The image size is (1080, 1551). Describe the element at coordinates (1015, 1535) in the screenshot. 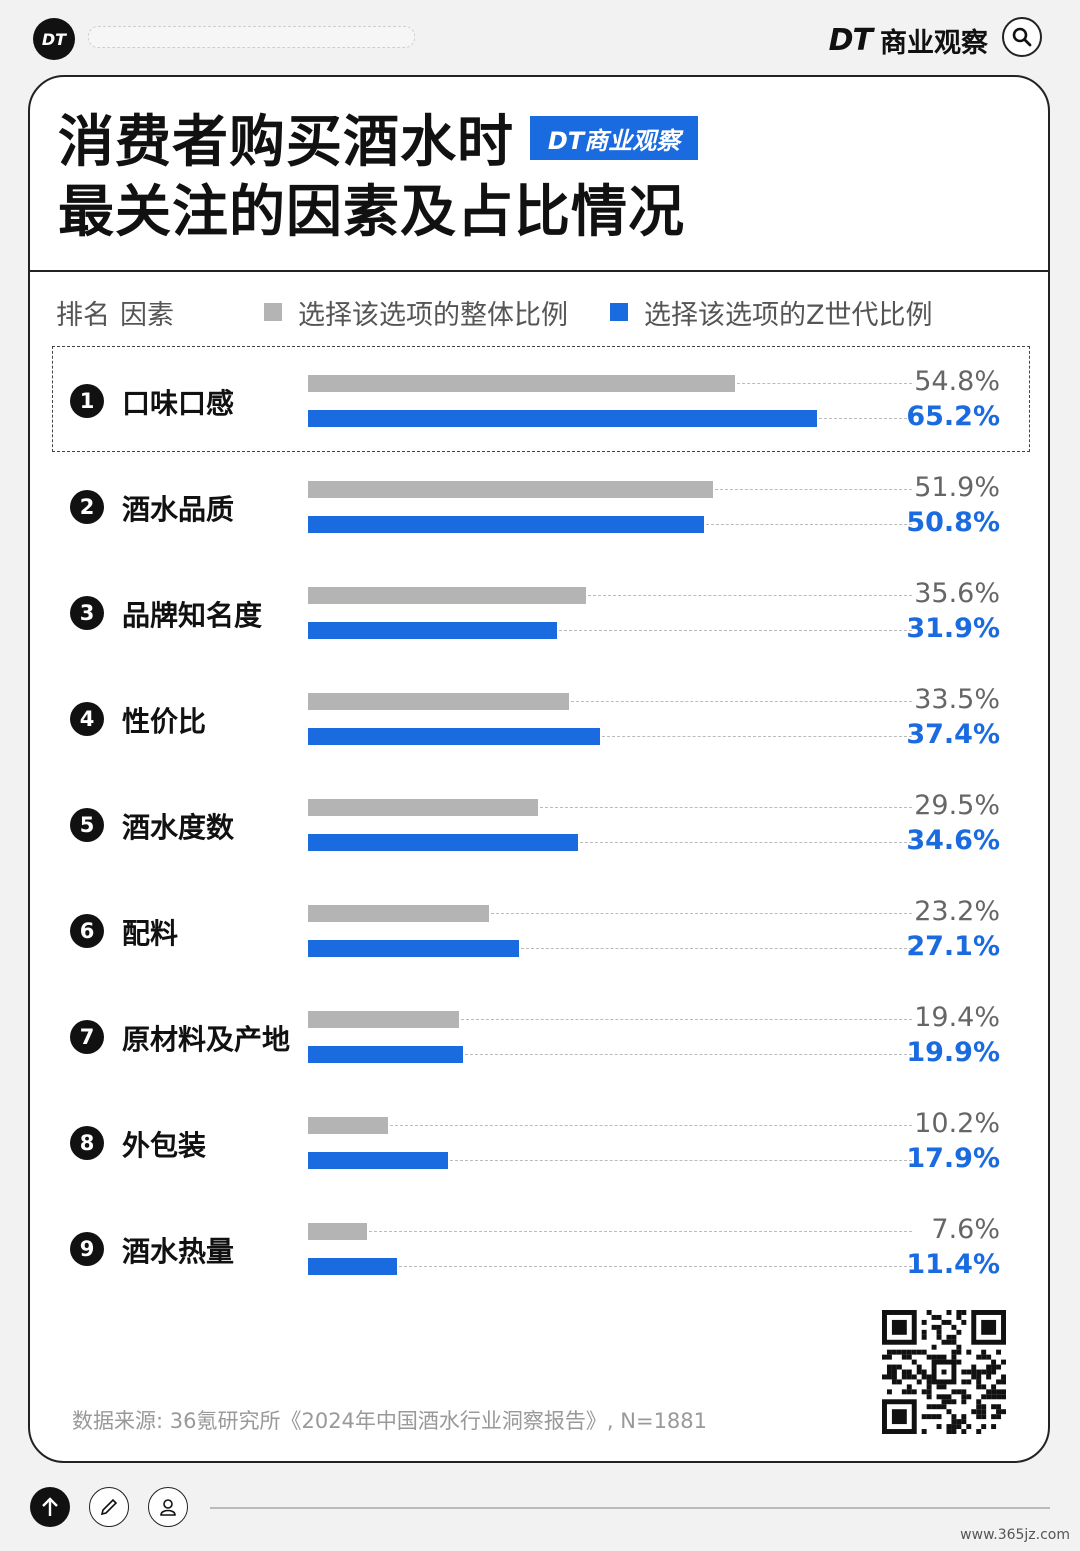

I see `watermark-url: www.365jz.com` at that location.